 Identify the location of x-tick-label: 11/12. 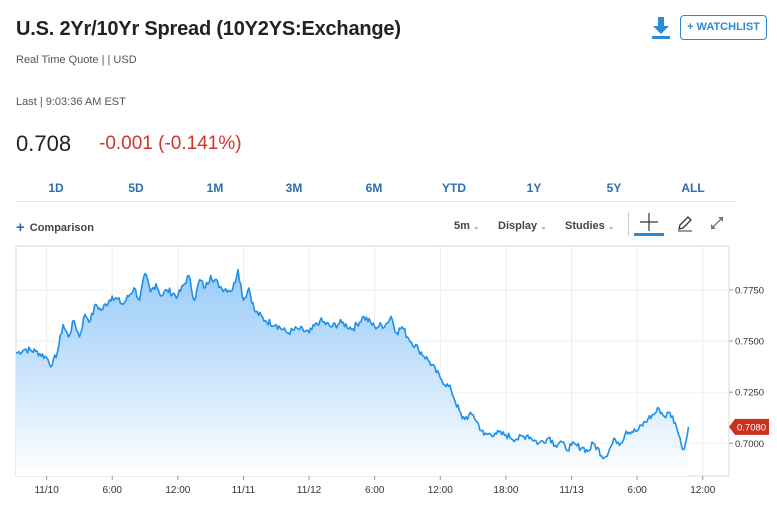
(309, 490).